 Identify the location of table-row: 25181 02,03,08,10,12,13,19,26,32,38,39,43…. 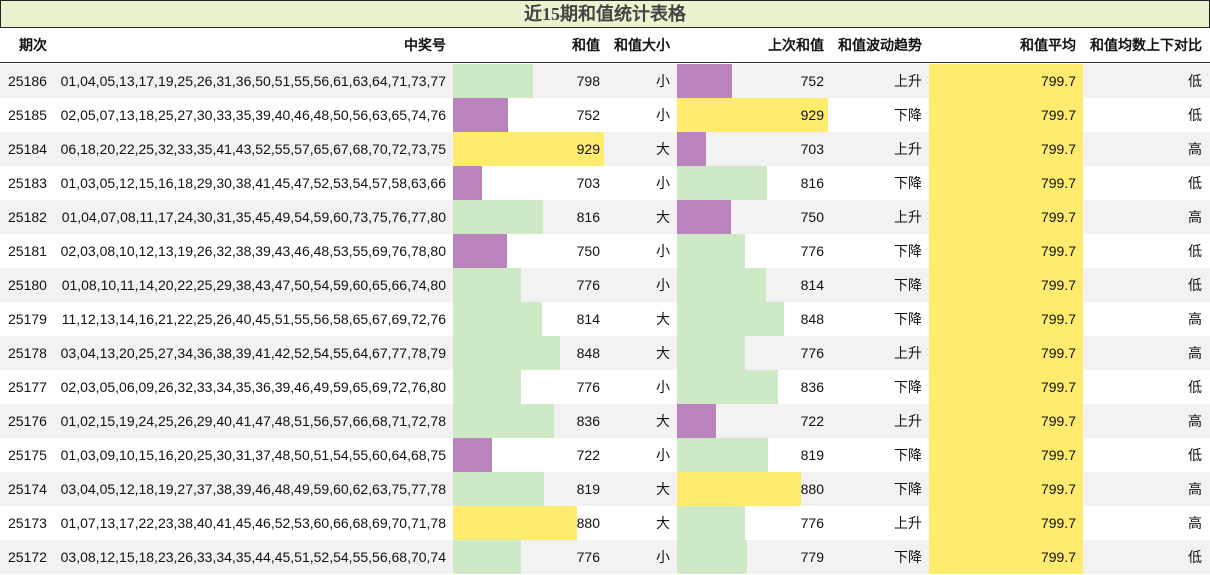
(605, 251).